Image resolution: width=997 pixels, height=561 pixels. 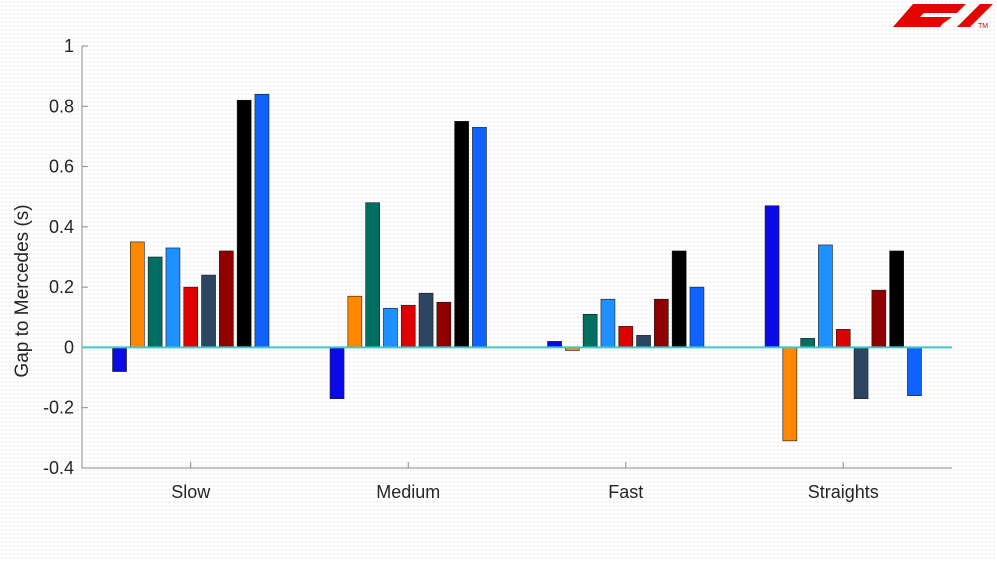 I want to click on f1-logo: TM, so click(x=943, y=17).